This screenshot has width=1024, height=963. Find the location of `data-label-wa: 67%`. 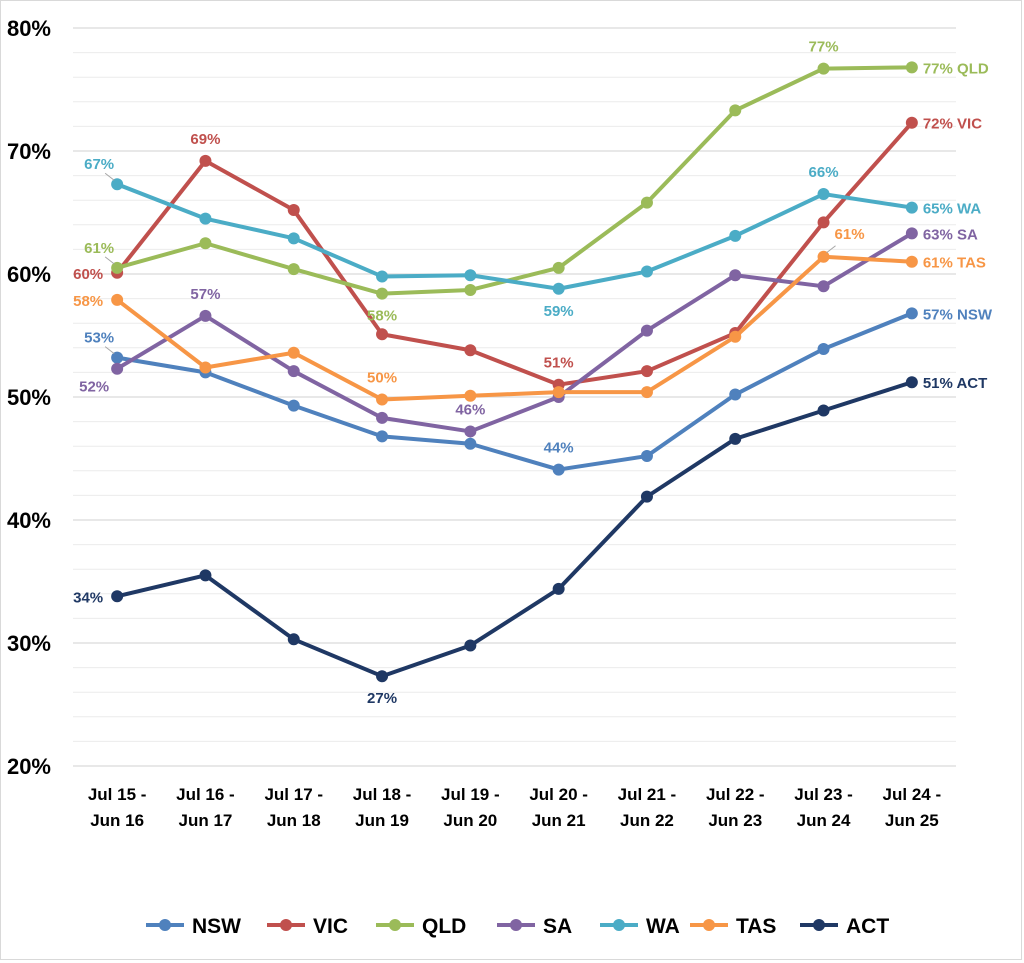

data-label-wa: 67% is located at coordinates (99, 164).